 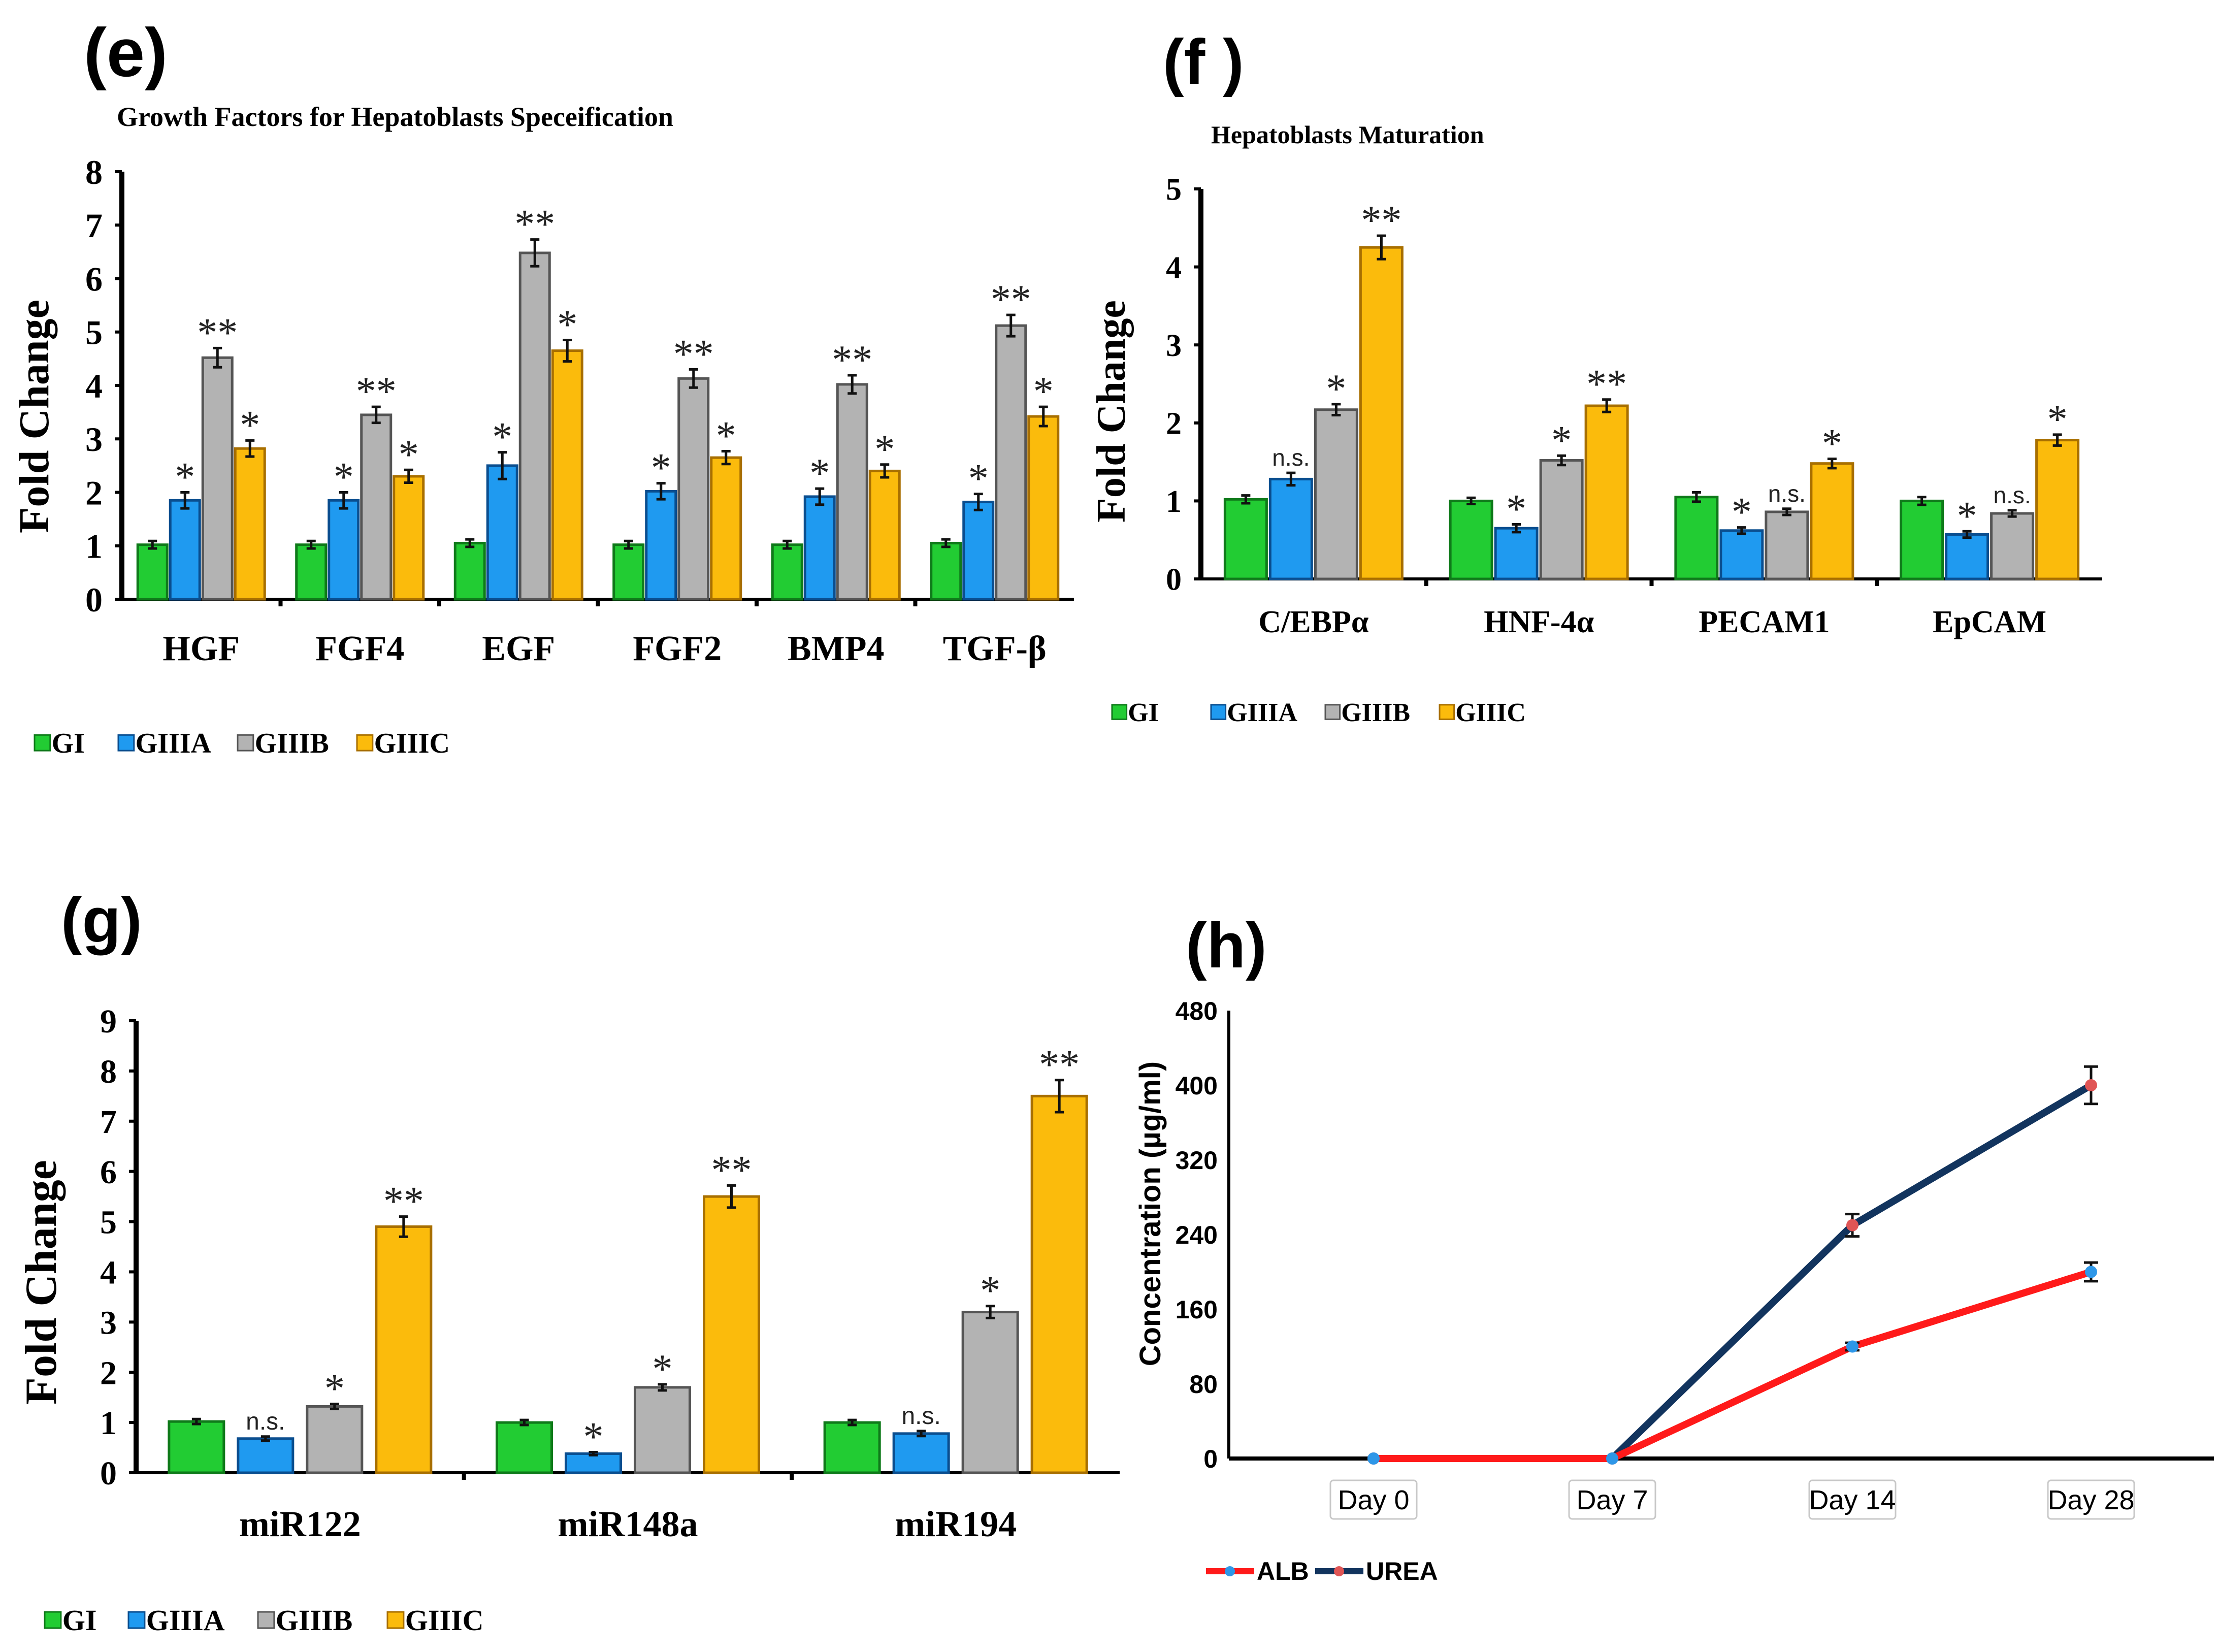 I want to click on y-tick-label-h-240: 240, so click(x=1197, y=1235).